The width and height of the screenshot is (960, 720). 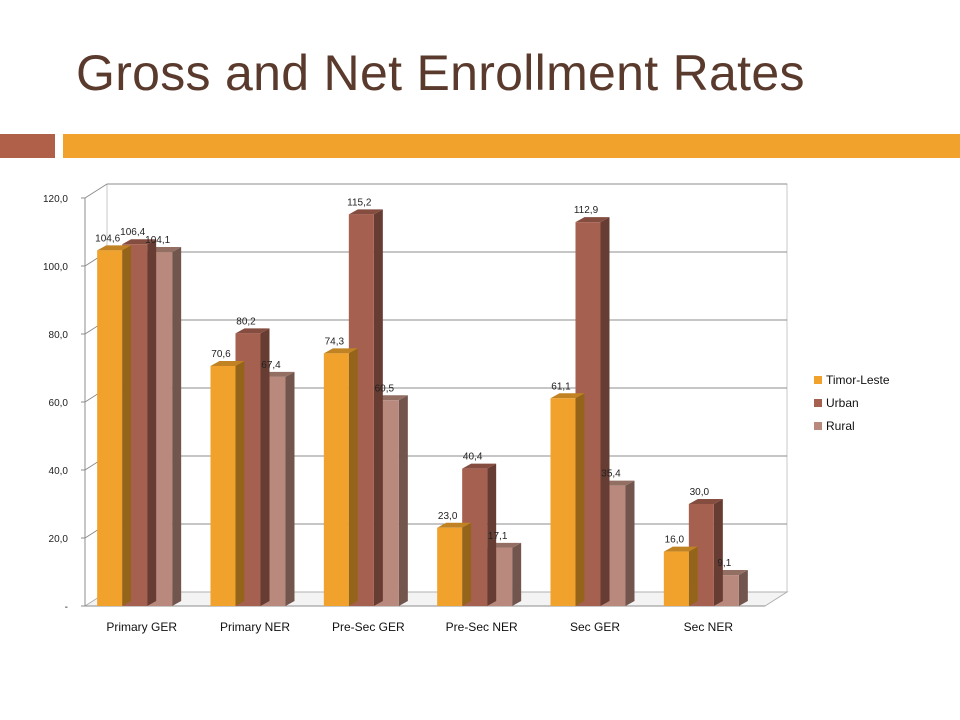 What do you see at coordinates (498, 536) in the screenshot?
I see `data-label: 17,1` at bounding box center [498, 536].